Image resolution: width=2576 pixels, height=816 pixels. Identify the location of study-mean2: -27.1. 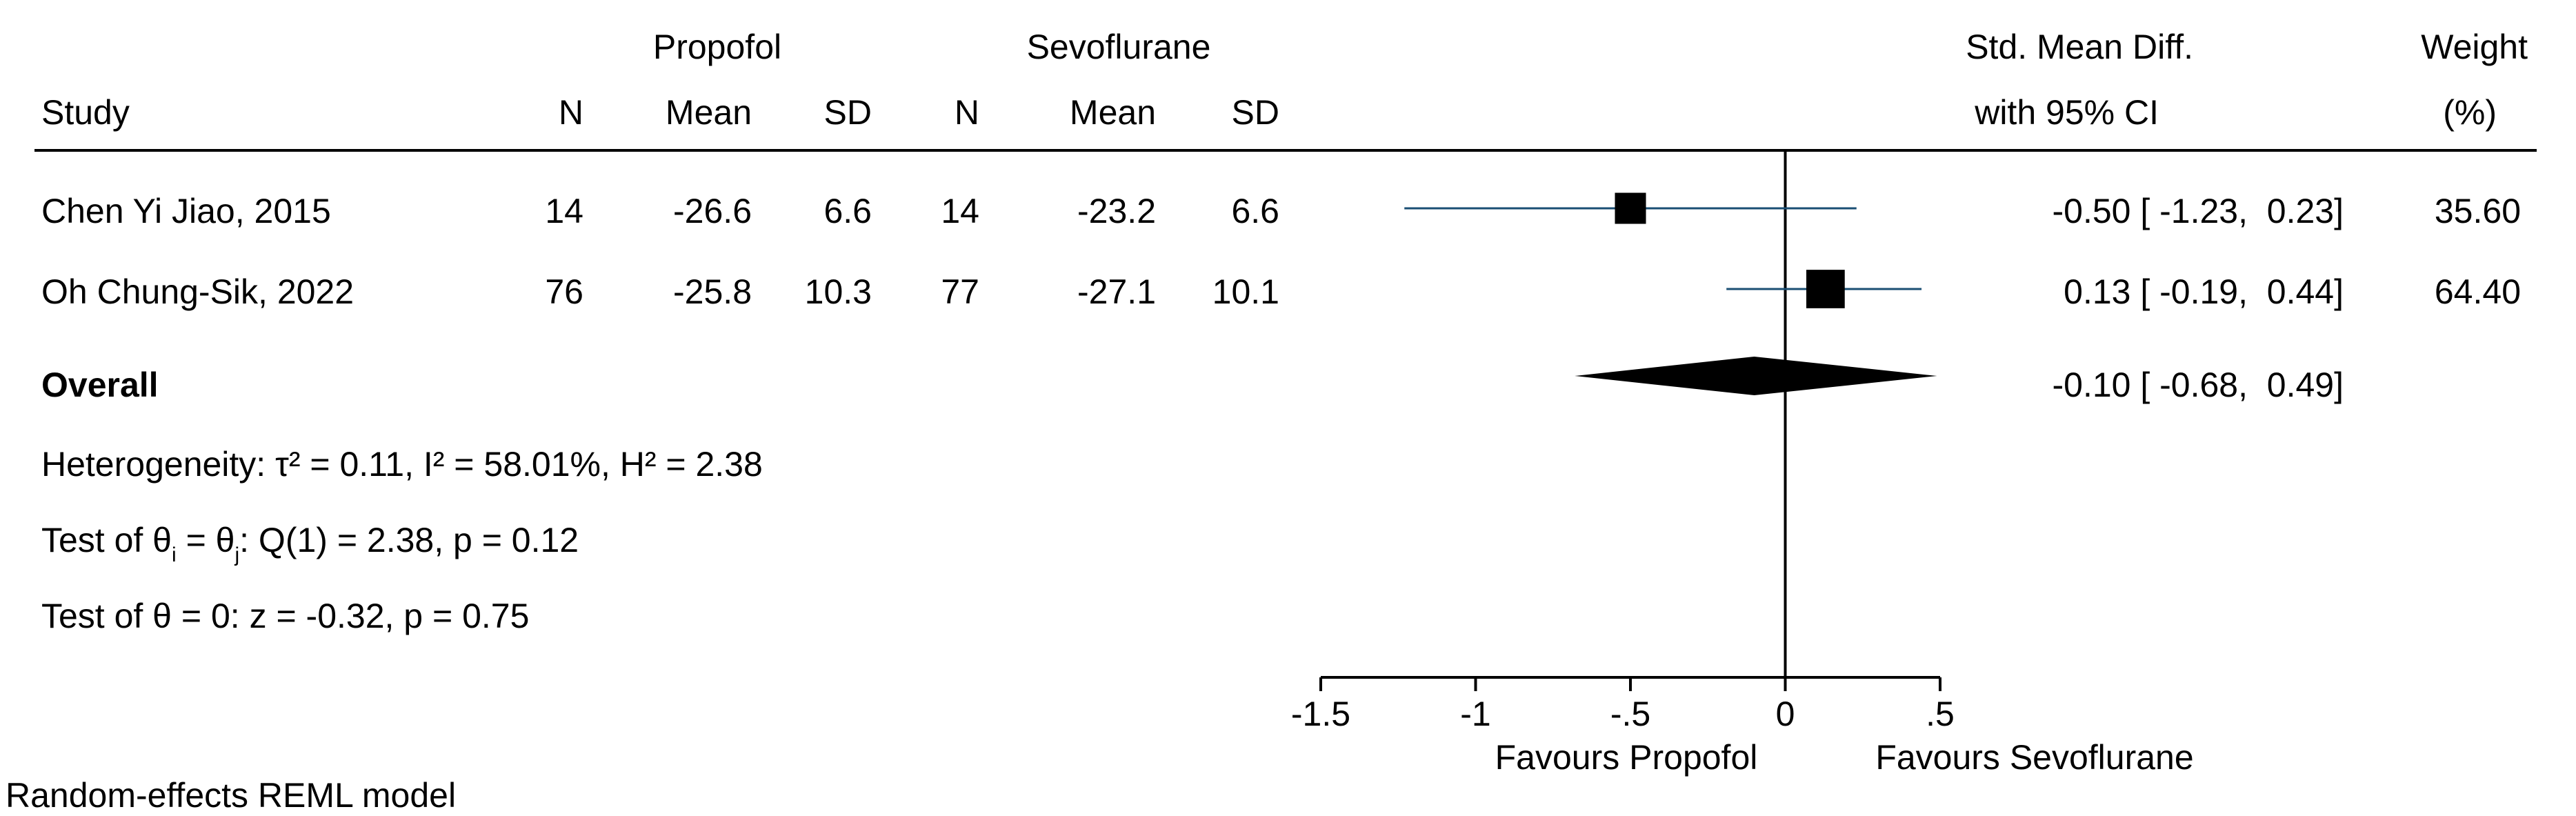
(1116, 291).